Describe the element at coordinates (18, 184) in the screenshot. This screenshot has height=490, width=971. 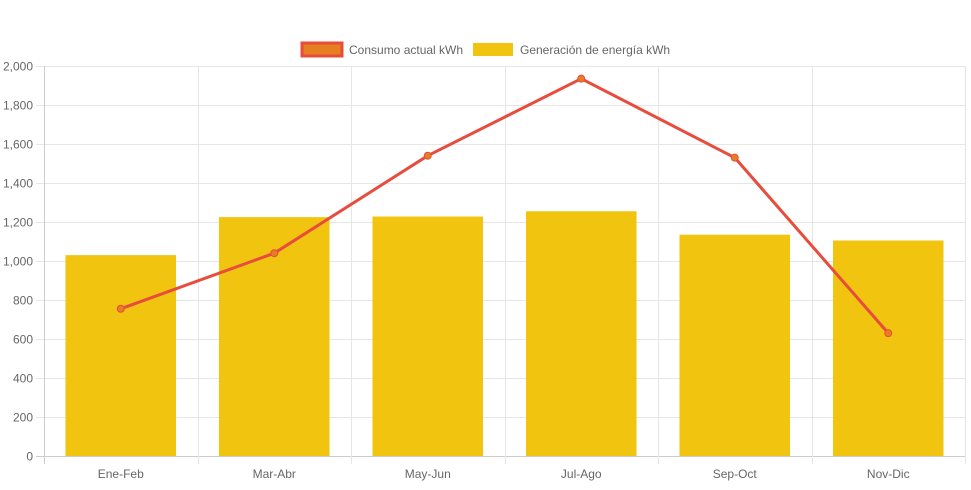
I see `y-tick-label: 1,400` at that location.